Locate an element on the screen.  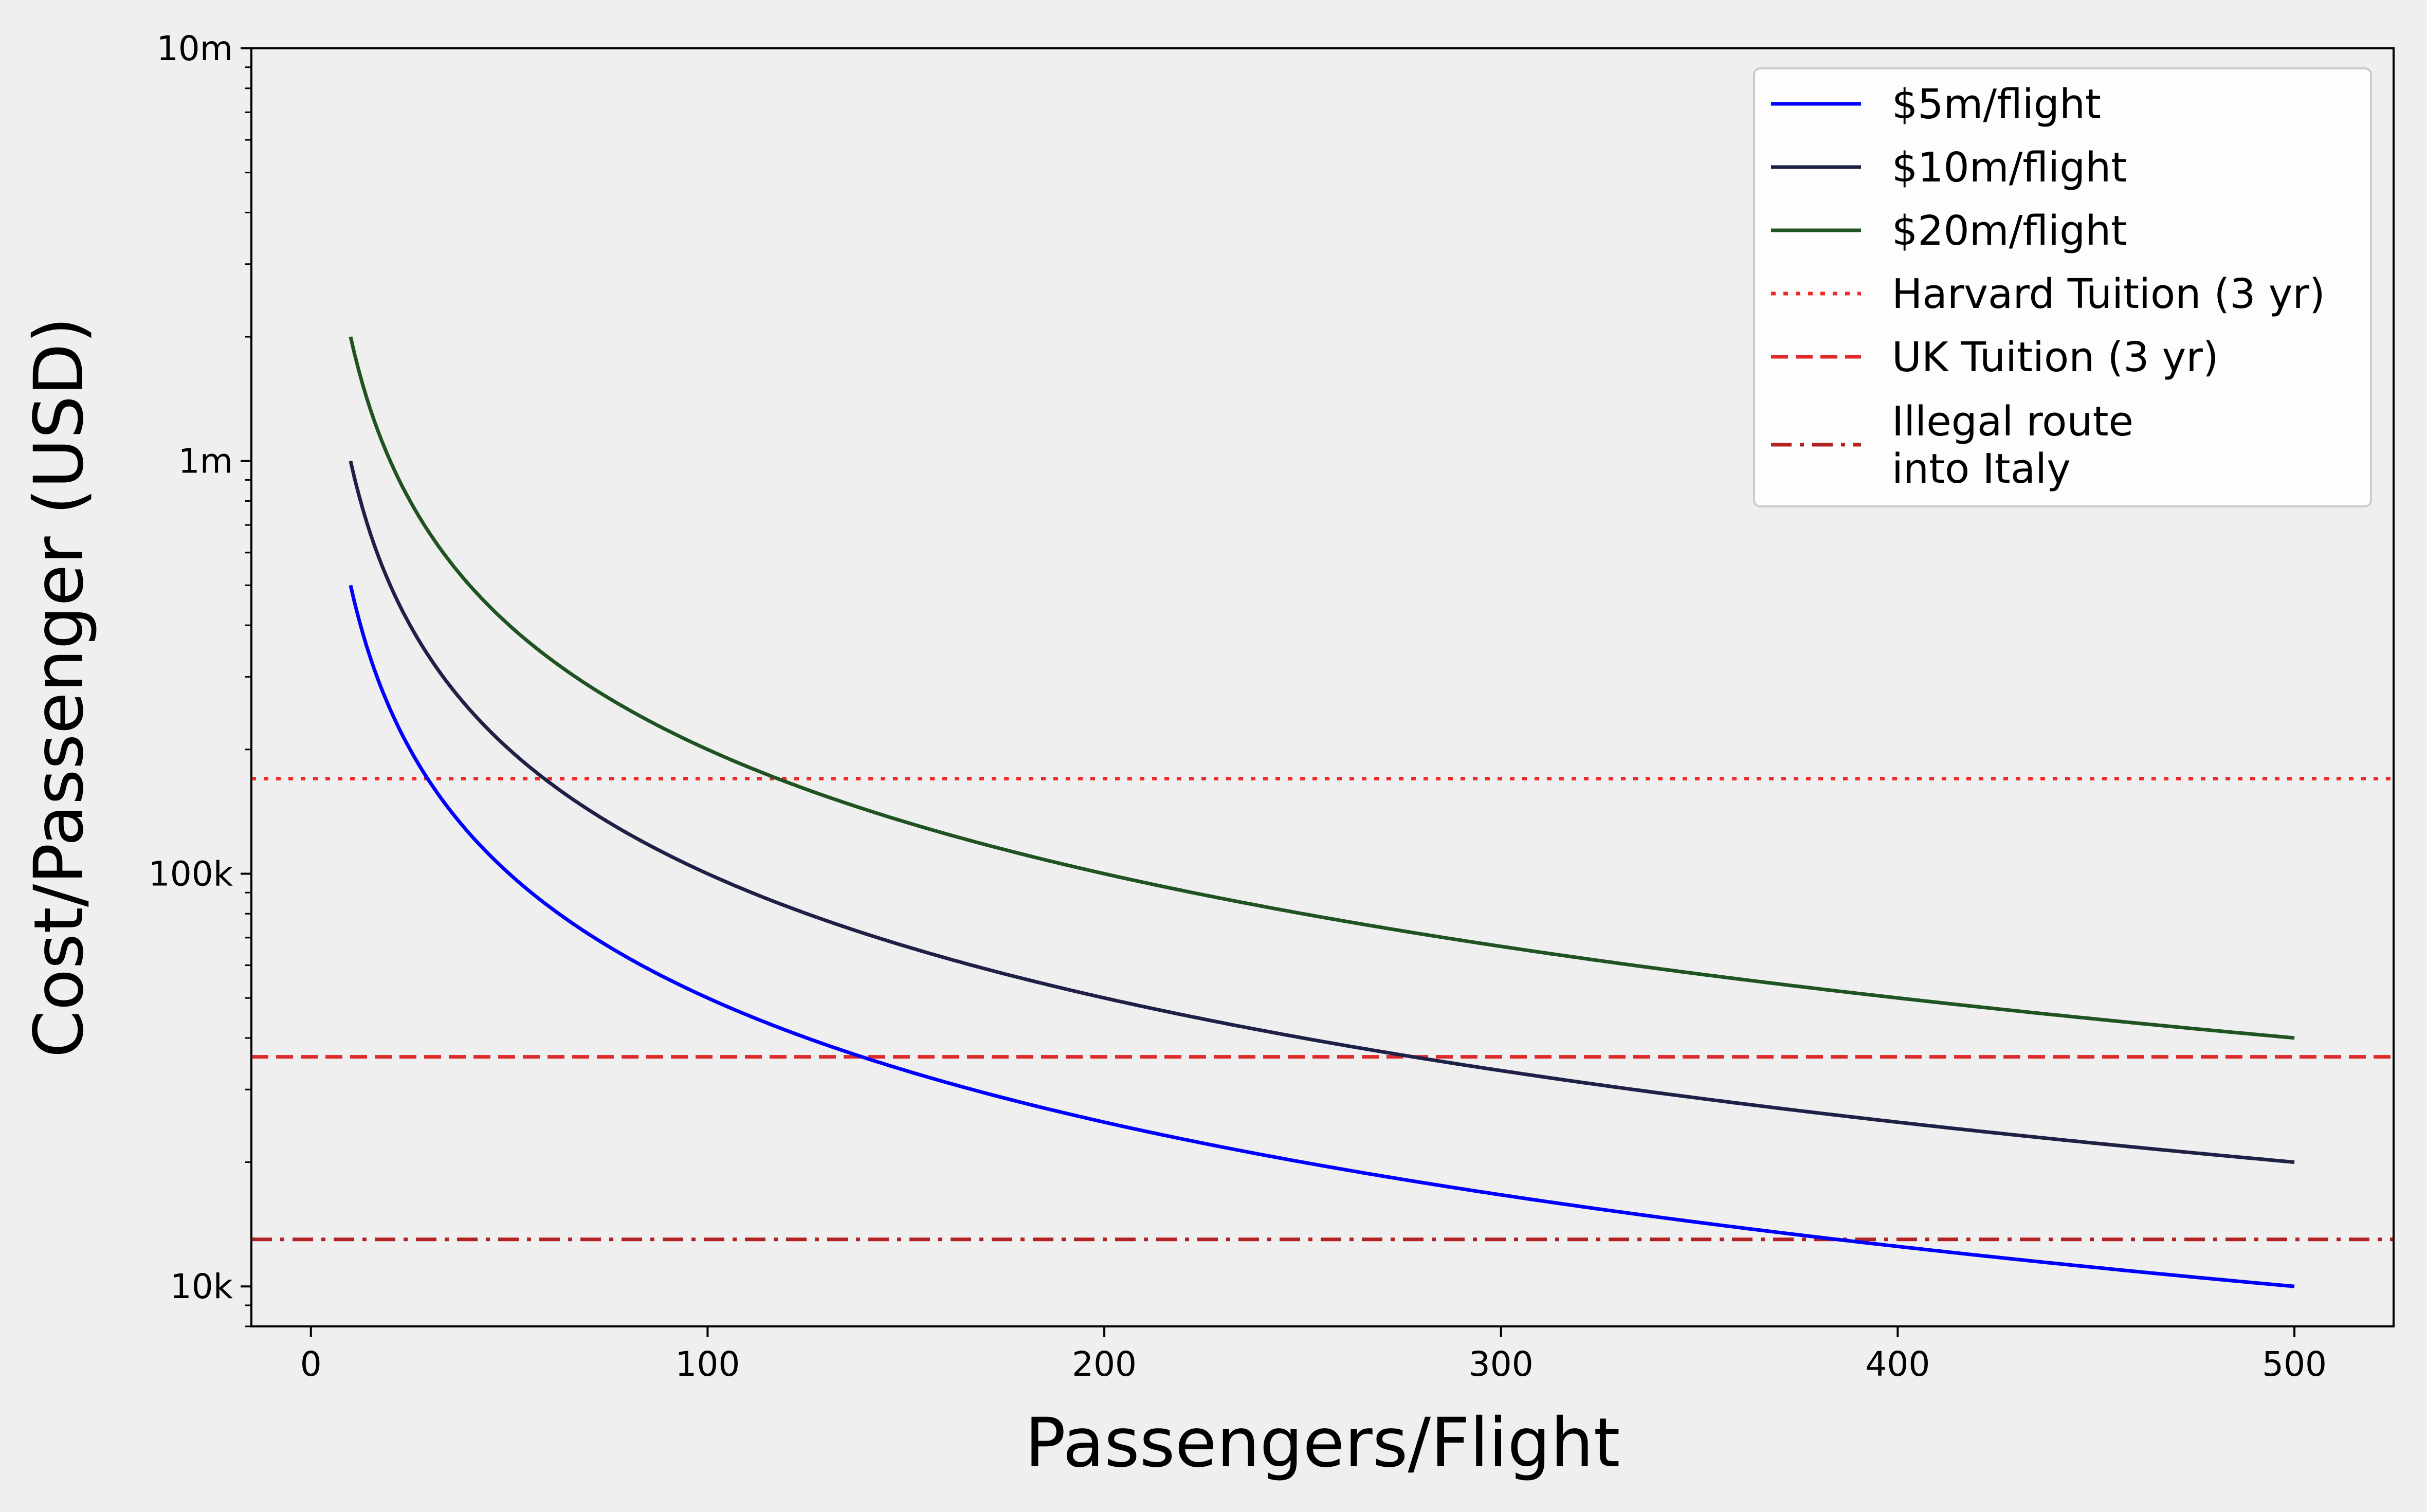
legend-label: $20m/flight is located at coordinates (2009, 230).